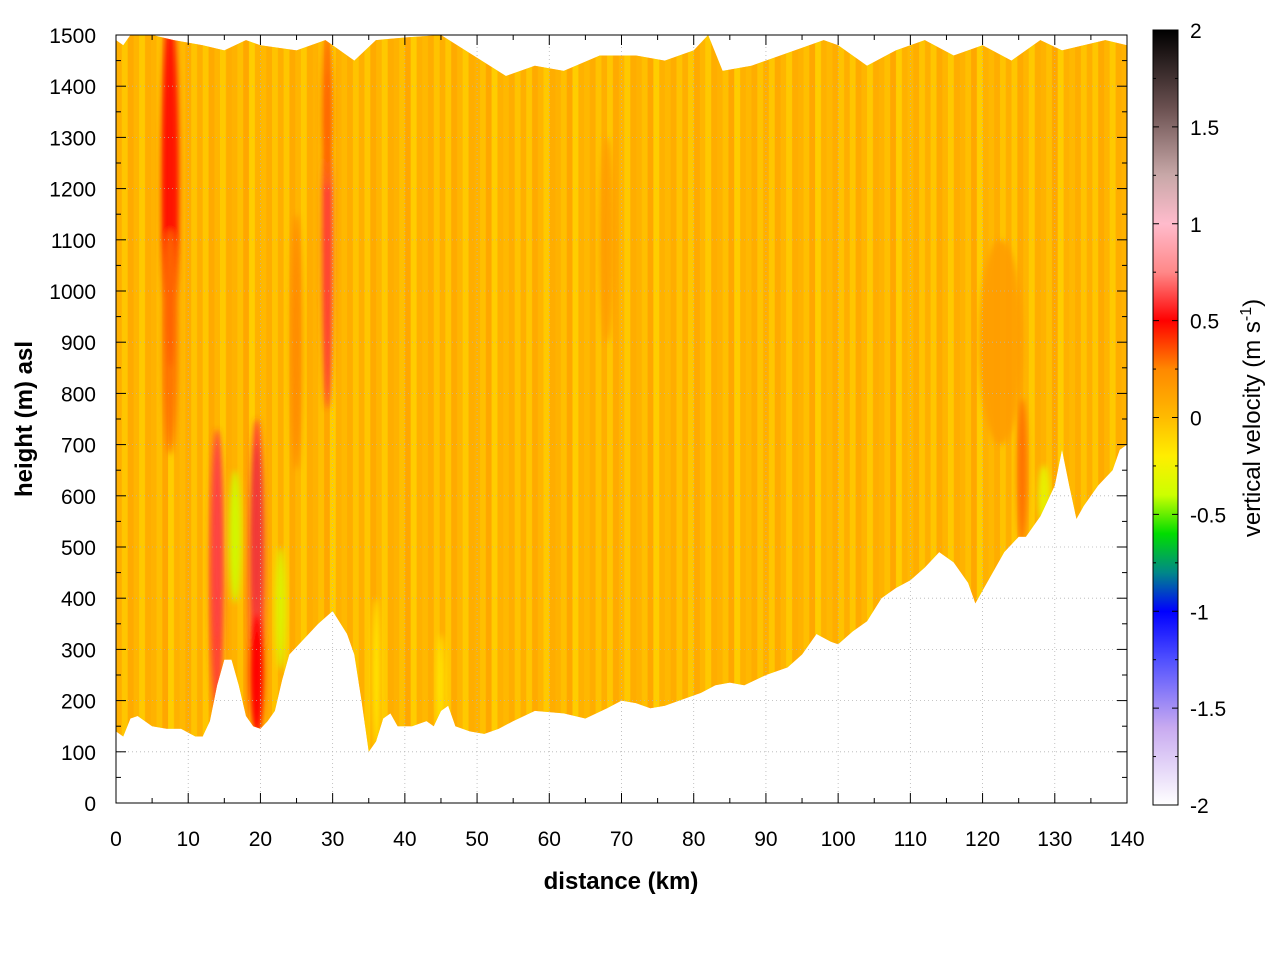  Describe the element at coordinates (765, 839) in the screenshot. I see `x-tick-label: 90` at that location.